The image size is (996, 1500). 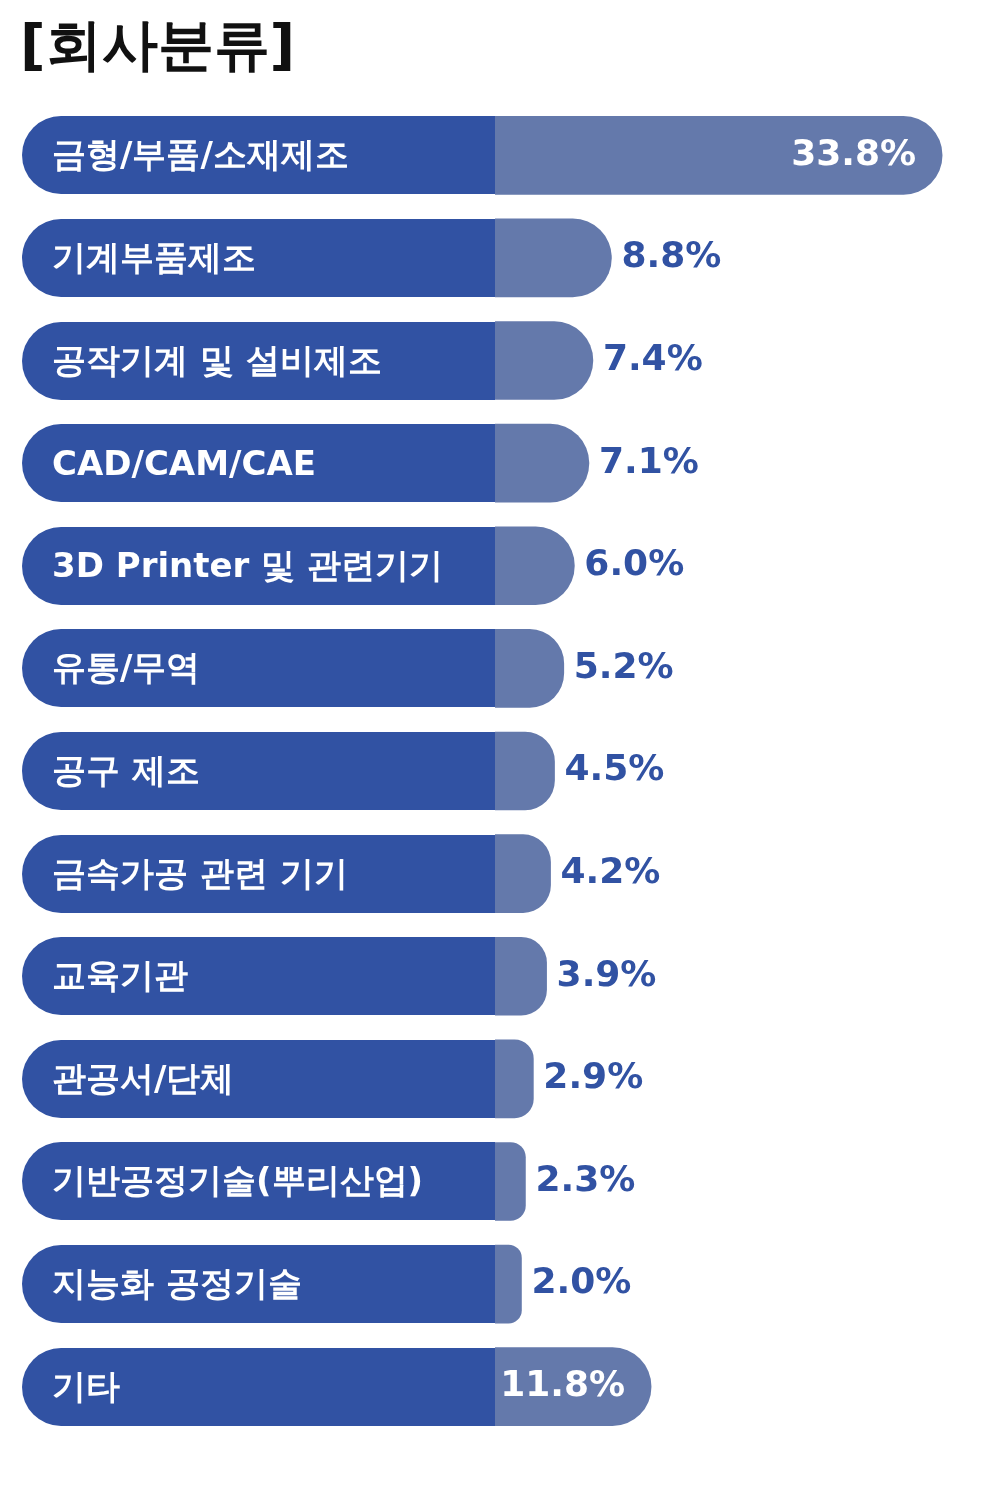 I want to click on data-label: 2.9%, so click(x=593, y=1076).